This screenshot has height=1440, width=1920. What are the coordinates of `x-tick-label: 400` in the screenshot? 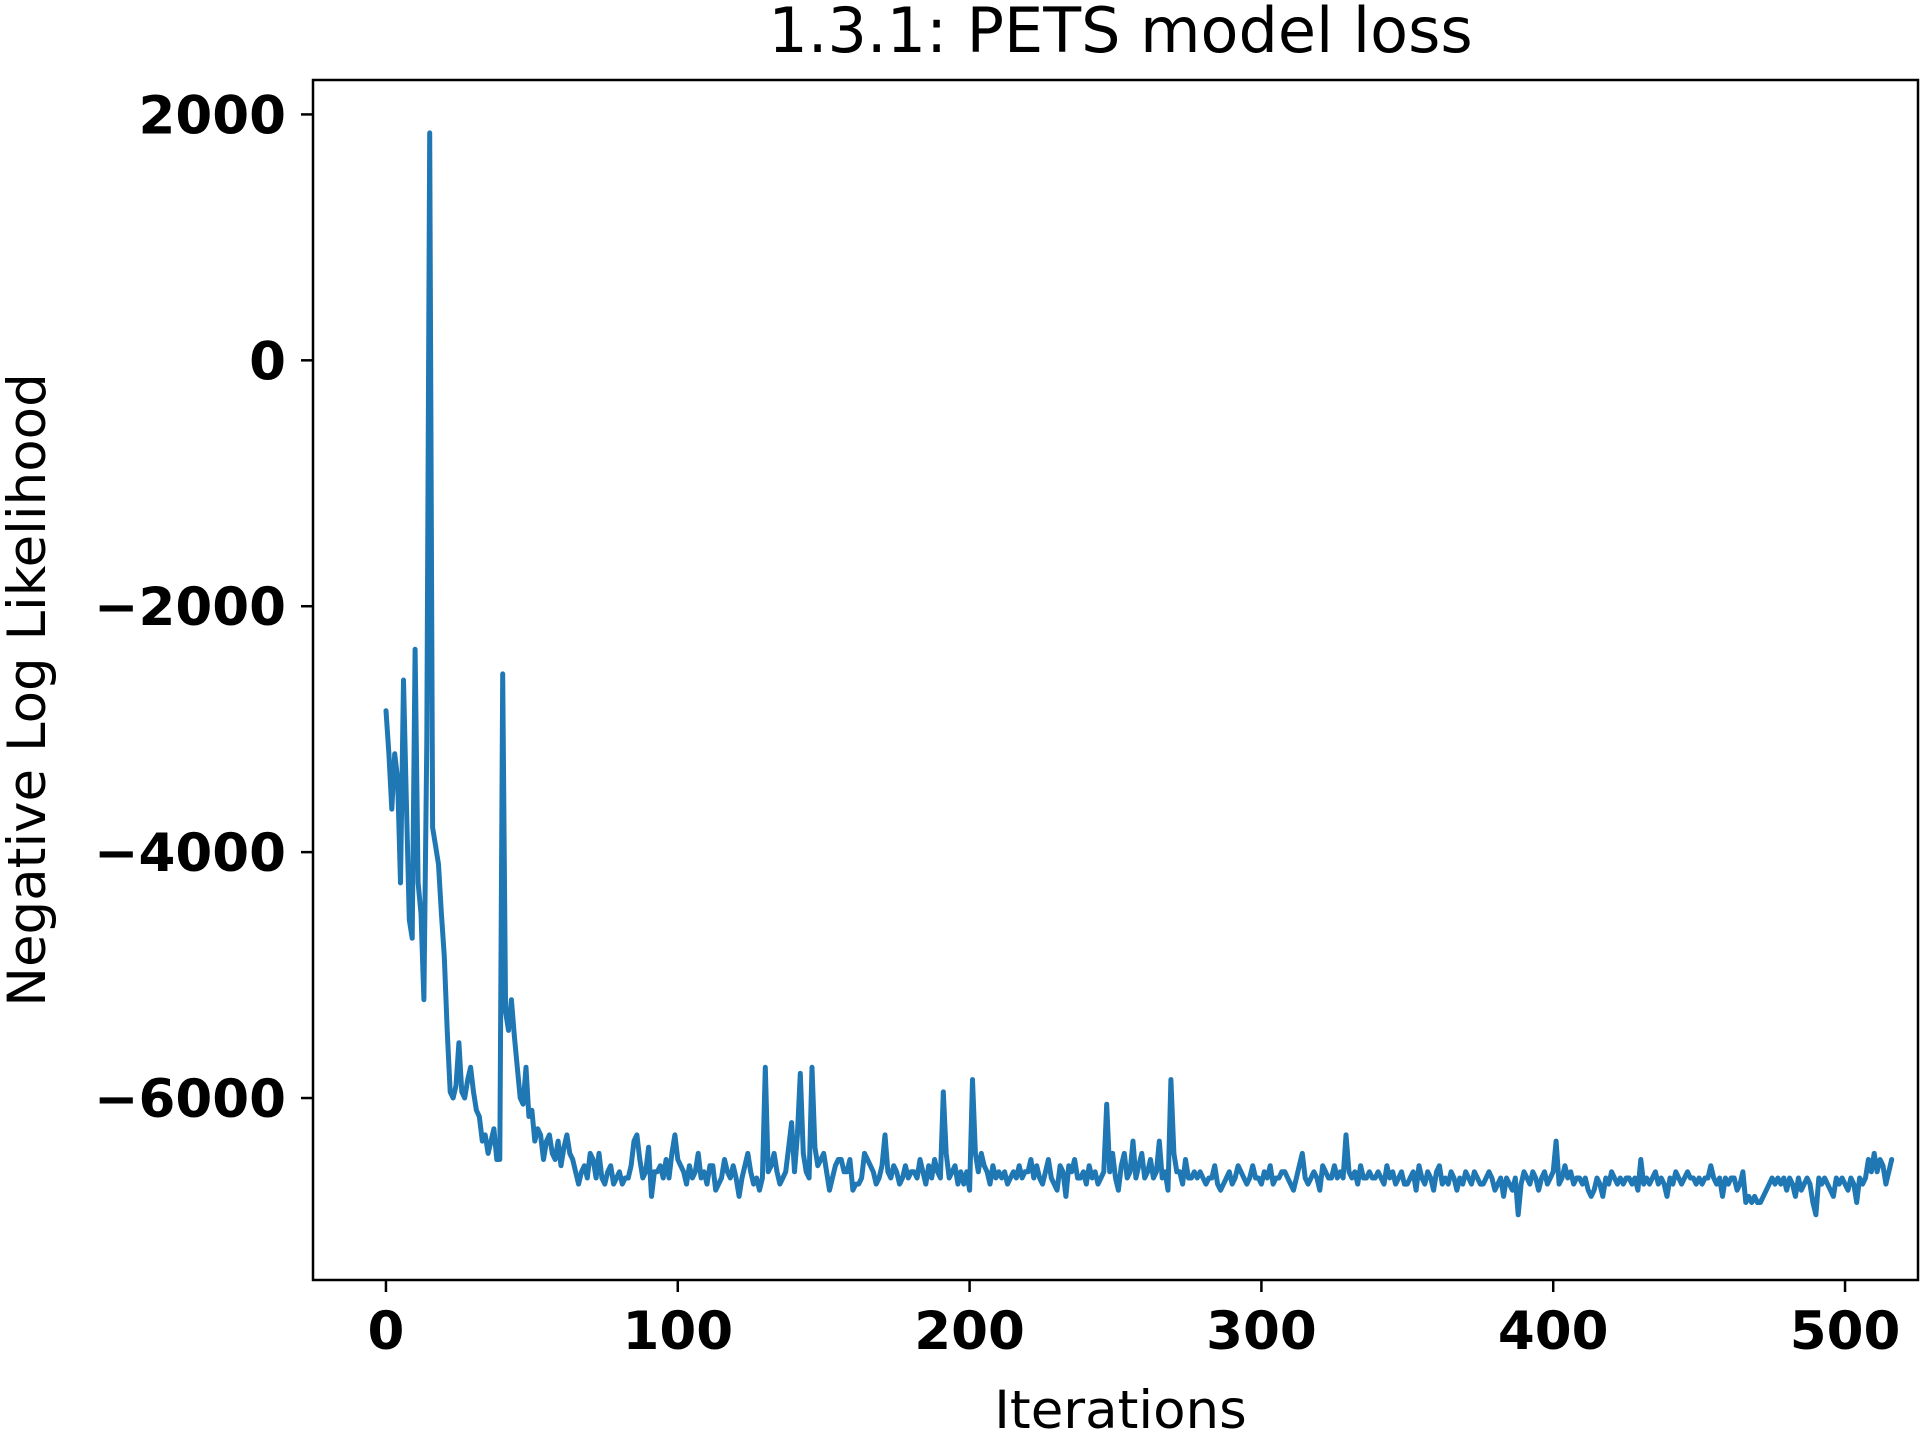 It's located at (1553, 1331).